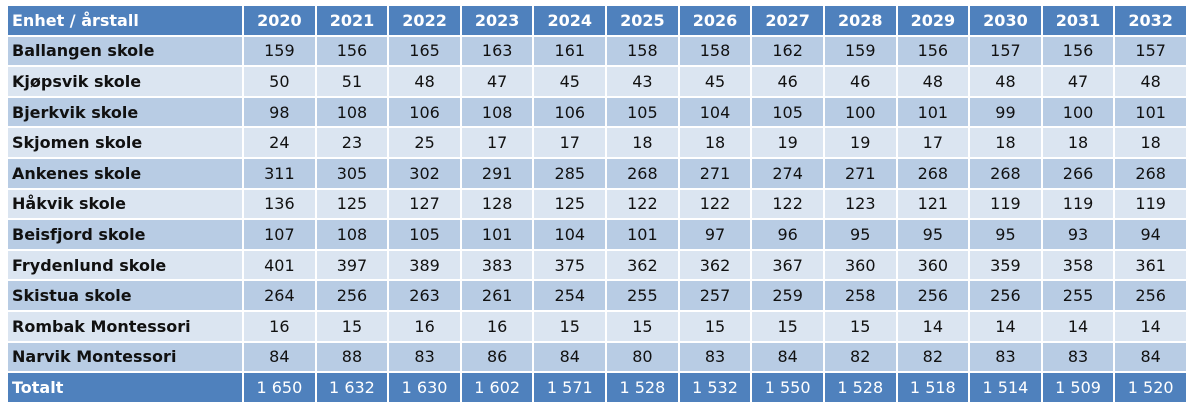 The height and width of the screenshot is (404, 1200). What do you see at coordinates (425, 52) in the screenshot?
I see `table-cell: 165` at bounding box center [425, 52].